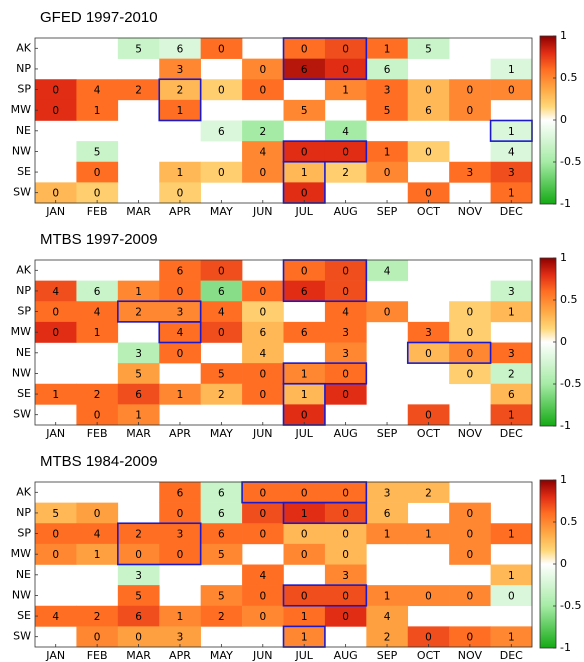 The height and width of the screenshot is (662, 584). What do you see at coordinates (21, 109) in the screenshot?
I see `y-tick-label: MW` at bounding box center [21, 109].